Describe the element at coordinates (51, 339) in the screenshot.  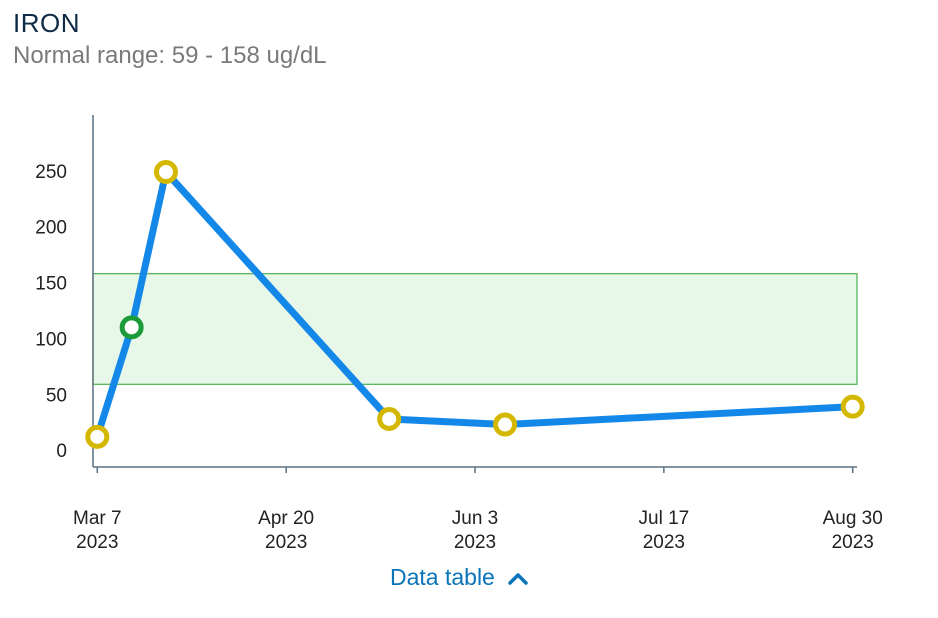
I see `y-tick-label: 100` at that location.